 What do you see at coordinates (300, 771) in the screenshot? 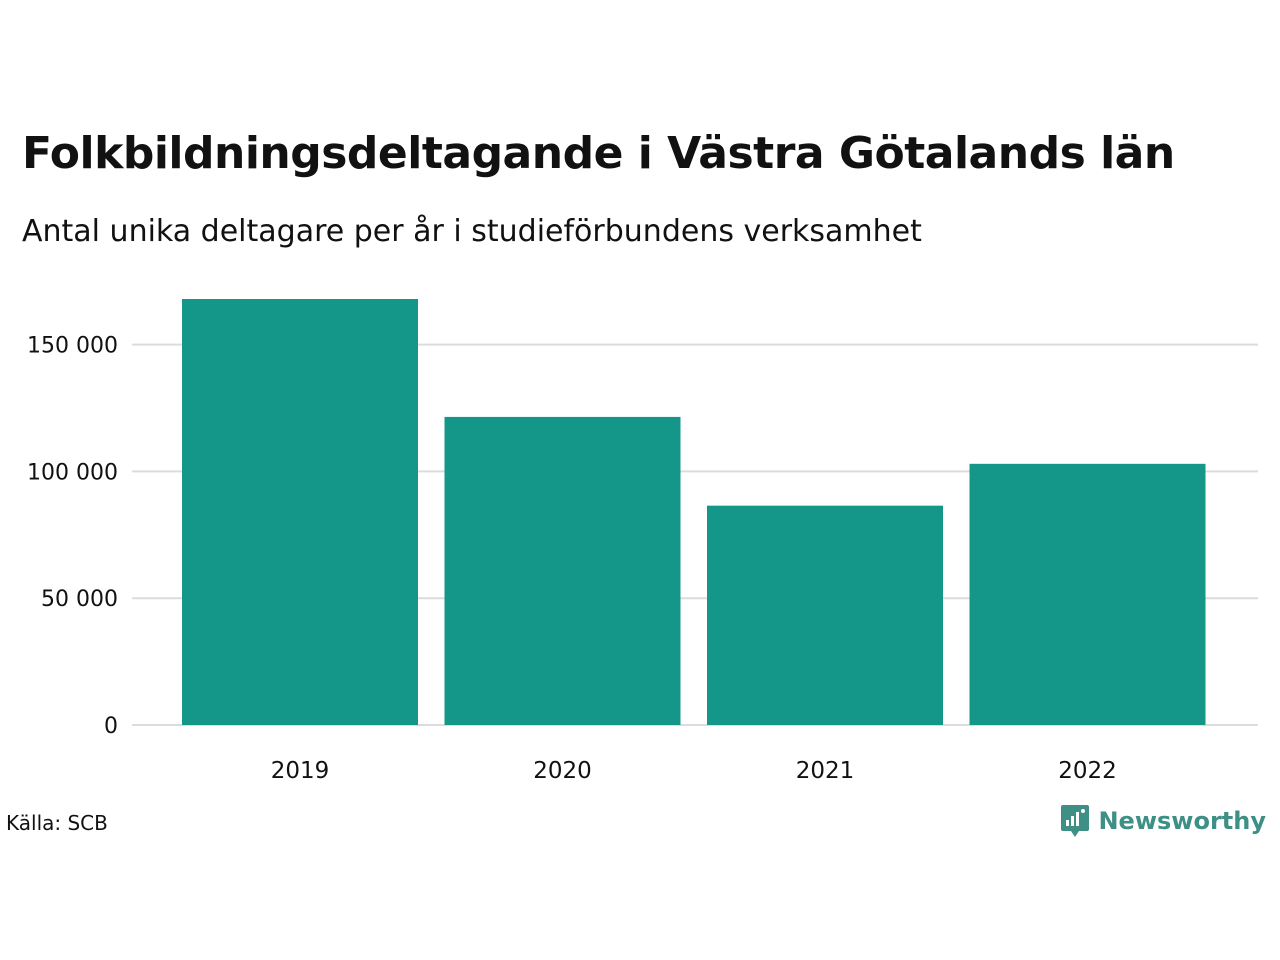
I see `x-tick-label: 2019` at bounding box center [300, 771].